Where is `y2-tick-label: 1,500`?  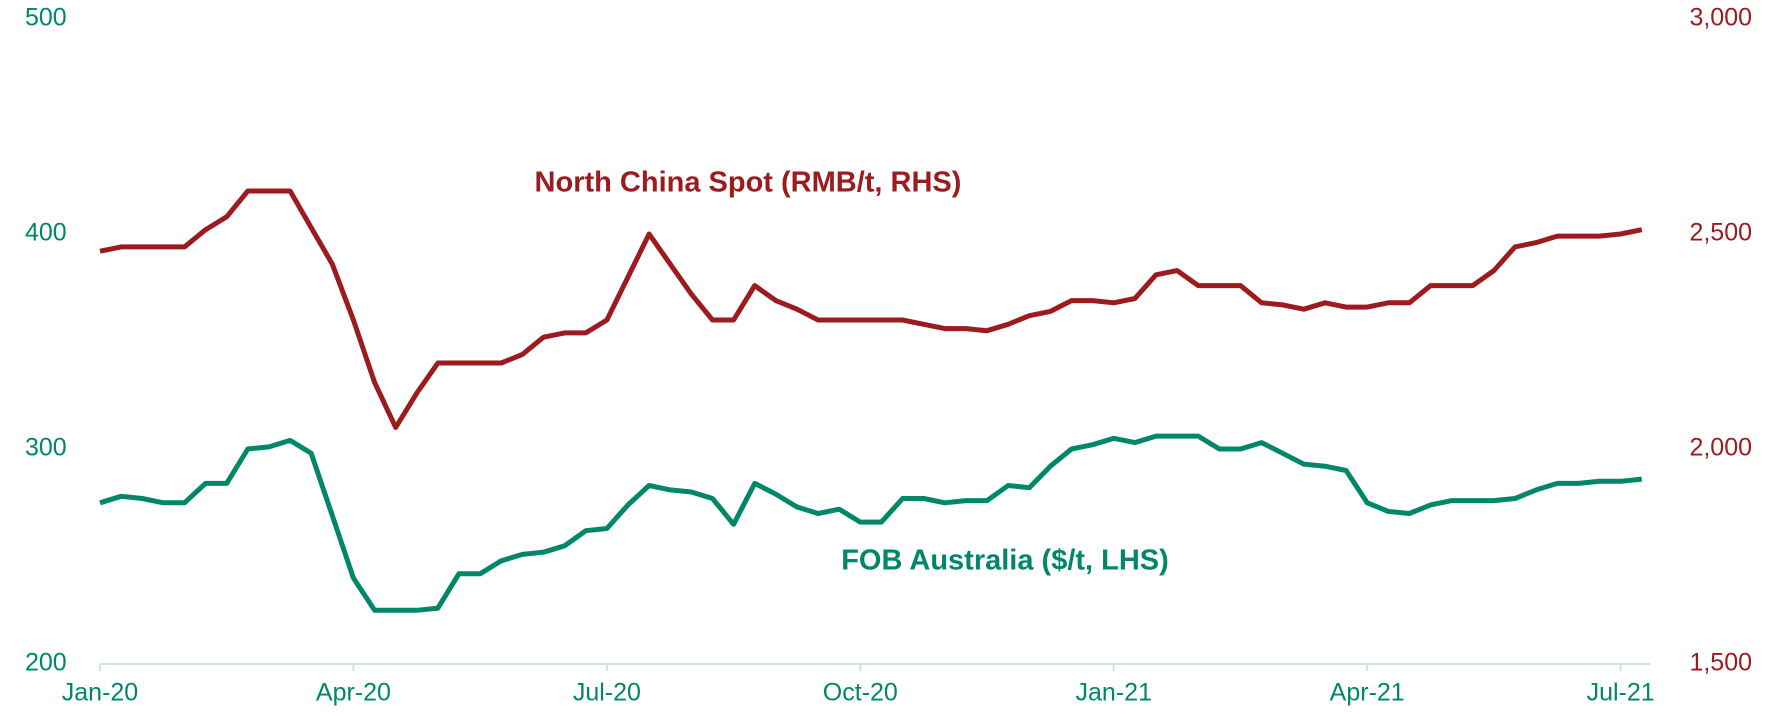 y2-tick-label: 1,500 is located at coordinates (1720, 663).